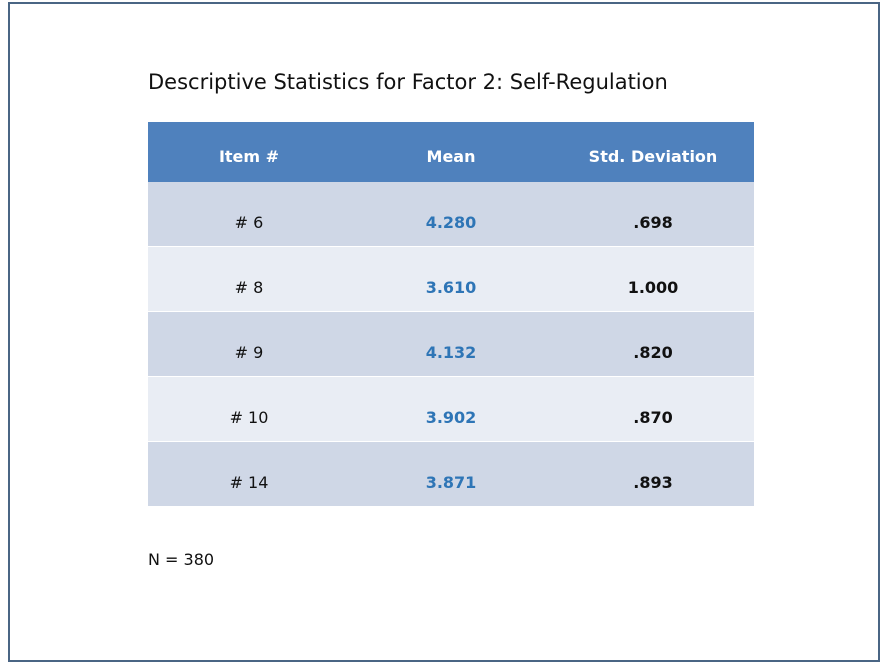  I want to click on table-cell: .870, so click(653, 417).